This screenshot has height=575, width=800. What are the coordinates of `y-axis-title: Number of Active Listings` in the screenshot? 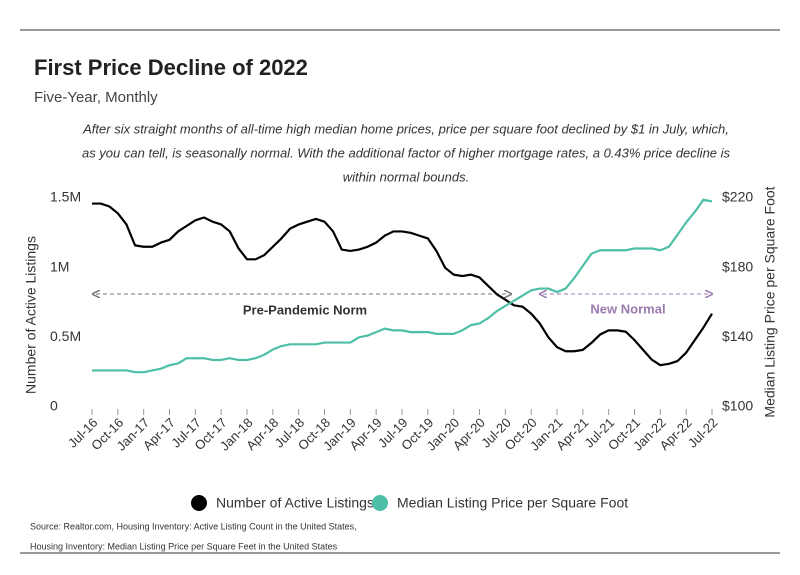 It's located at (31, 315).